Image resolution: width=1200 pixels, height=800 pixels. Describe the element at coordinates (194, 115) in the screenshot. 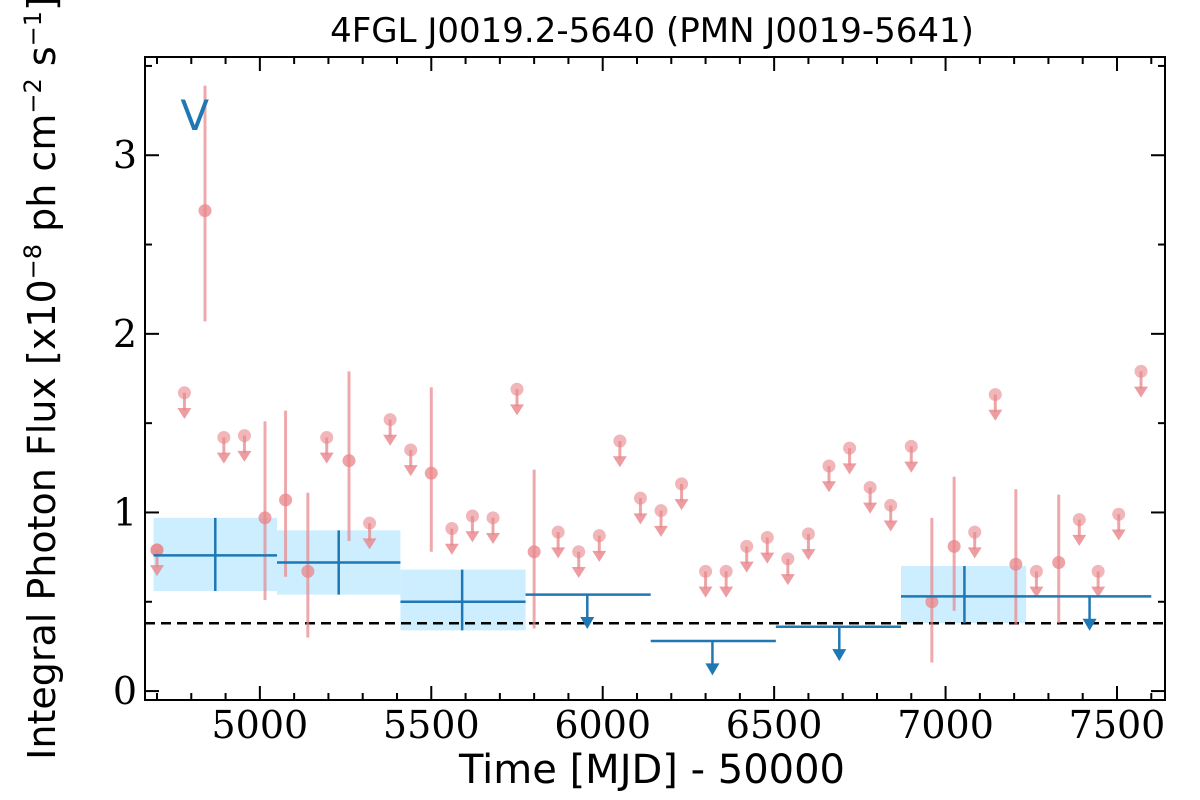

I see `variability-flag: V` at that location.